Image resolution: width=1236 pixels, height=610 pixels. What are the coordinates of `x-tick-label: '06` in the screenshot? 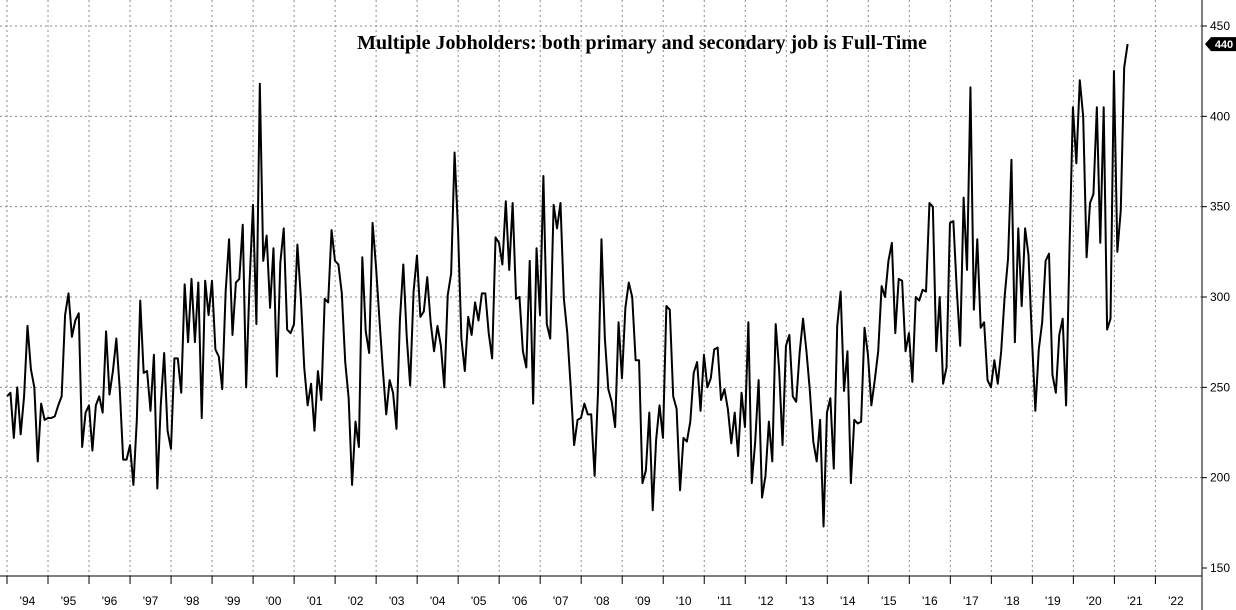 It's located at (520, 601).